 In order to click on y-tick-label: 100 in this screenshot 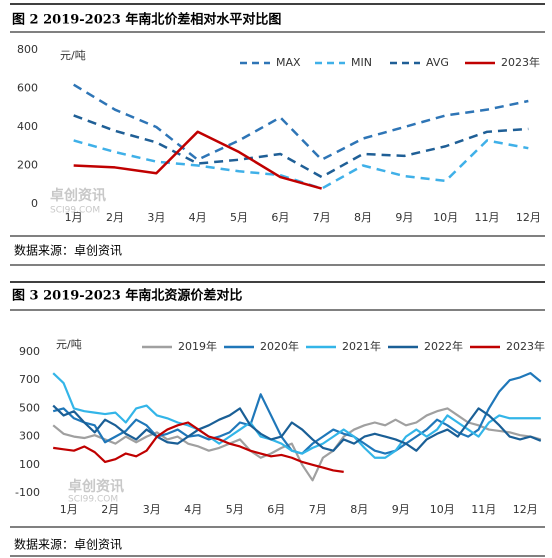, I will do `click(29, 464)`.